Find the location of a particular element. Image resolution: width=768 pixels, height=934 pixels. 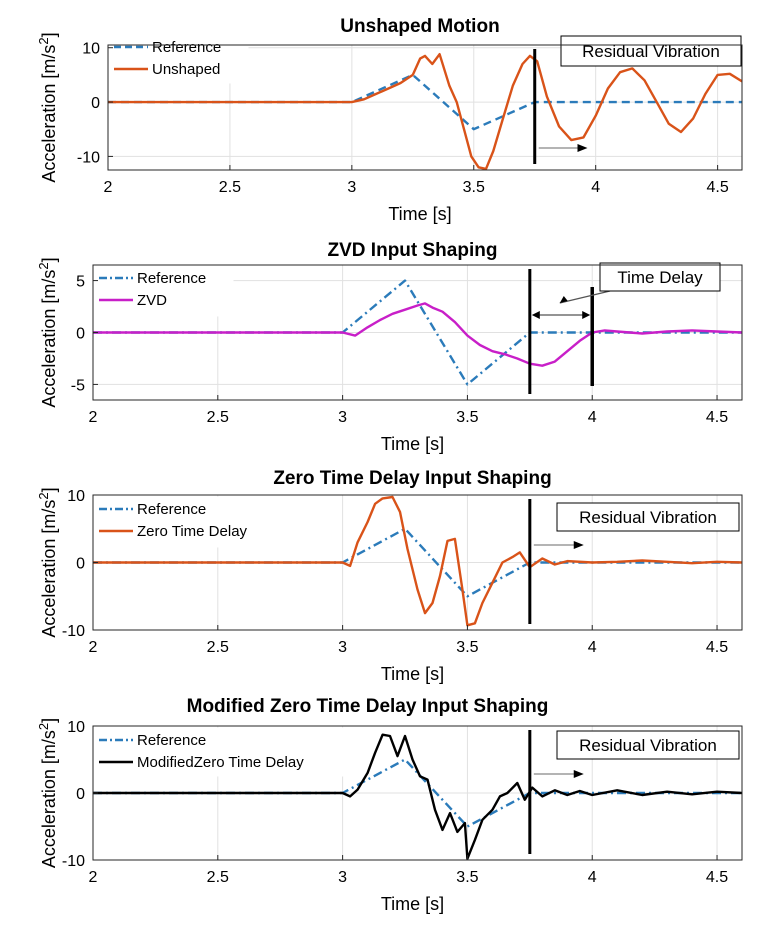

legend-entry: Zero Time Delay is located at coordinates (192, 531).